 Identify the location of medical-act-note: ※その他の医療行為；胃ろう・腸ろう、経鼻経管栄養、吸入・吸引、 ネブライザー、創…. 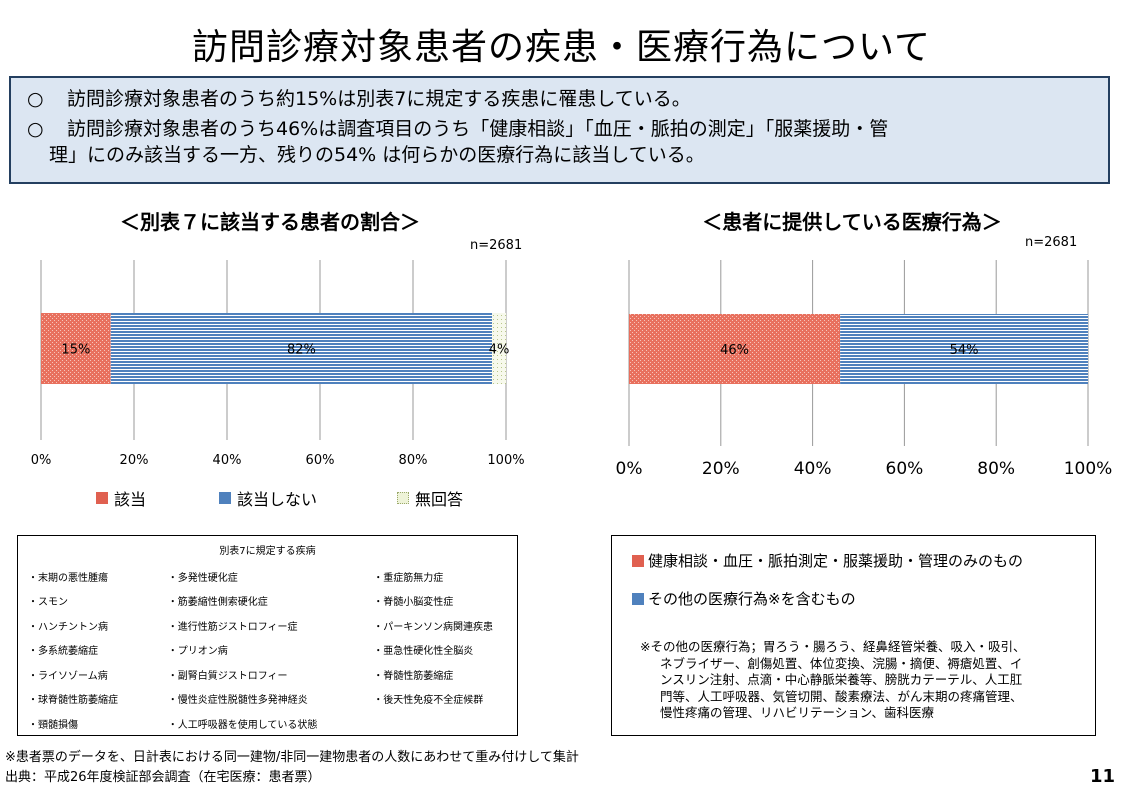
(865, 680).